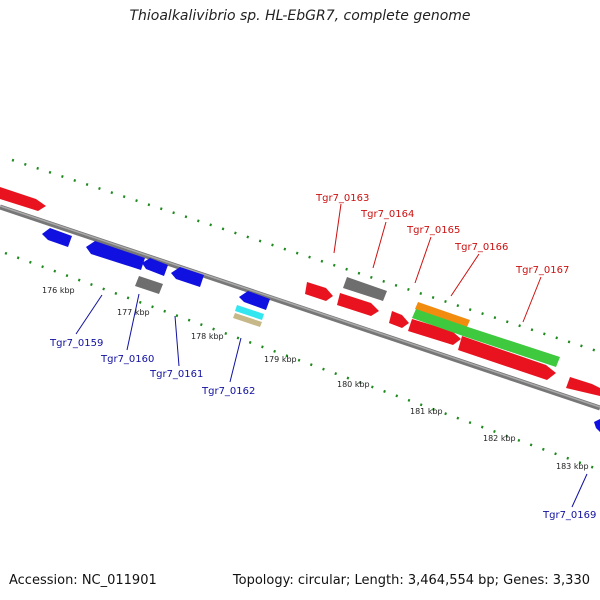 This screenshot has width=600, height=600. Describe the element at coordinates (342, 198) in the screenshot. I see `gene-label: Tgr7_0163` at that location.